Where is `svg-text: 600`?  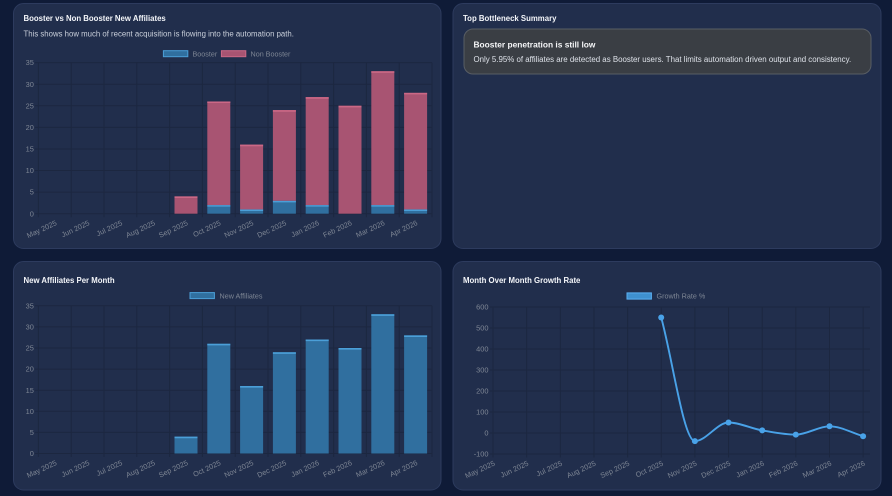
svg-text: 600 is located at coordinates (482, 307).